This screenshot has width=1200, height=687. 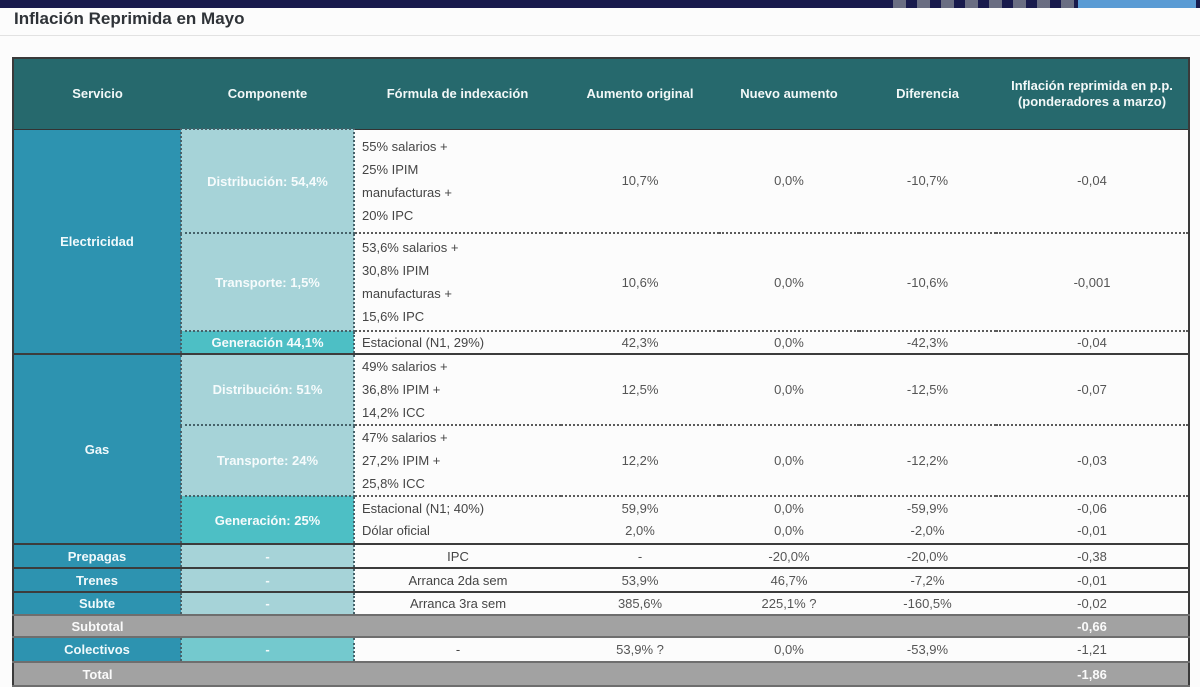 What do you see at coordinates (1092, 460) in the screenshot?
I see `cell-inflacion-reprimida: -0,03` at bounding box center [1092, 460].